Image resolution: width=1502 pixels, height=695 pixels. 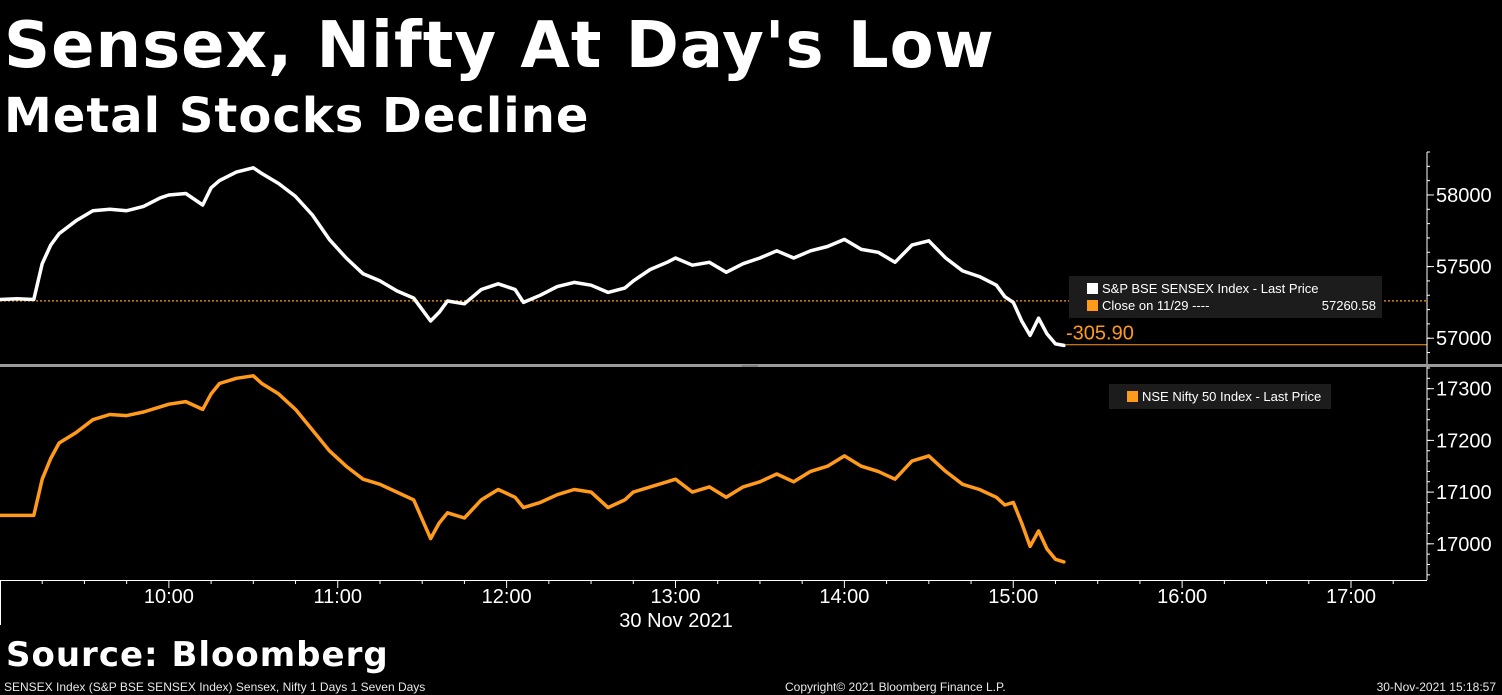 I want to click on headline: Sensex, Nifty At Day's Low, so click(x=499, y=46).